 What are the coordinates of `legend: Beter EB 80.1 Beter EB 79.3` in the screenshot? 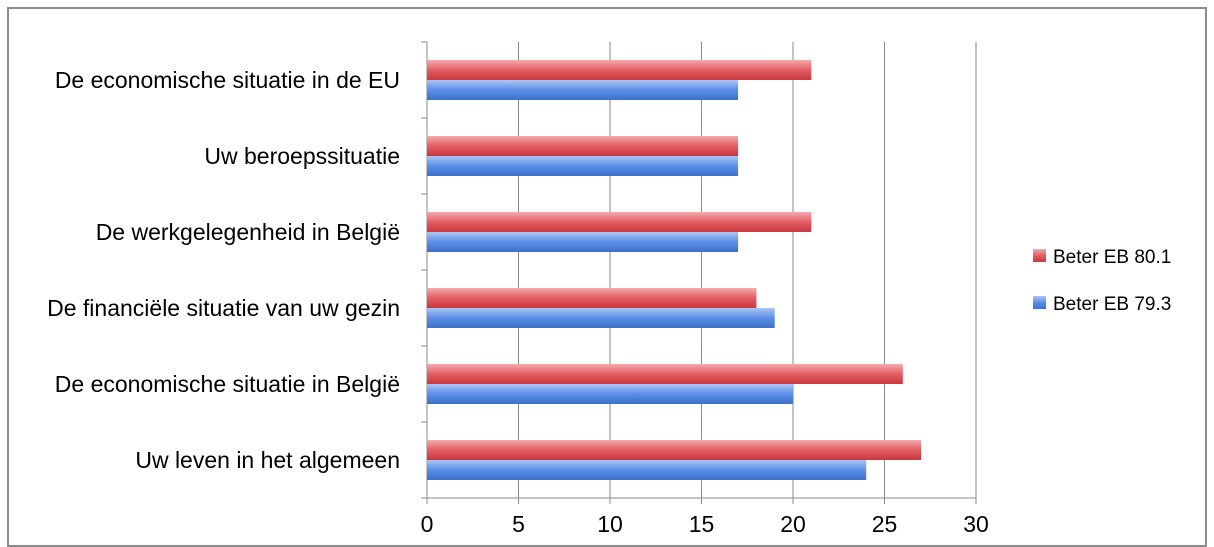 It's located at (1102, 281).